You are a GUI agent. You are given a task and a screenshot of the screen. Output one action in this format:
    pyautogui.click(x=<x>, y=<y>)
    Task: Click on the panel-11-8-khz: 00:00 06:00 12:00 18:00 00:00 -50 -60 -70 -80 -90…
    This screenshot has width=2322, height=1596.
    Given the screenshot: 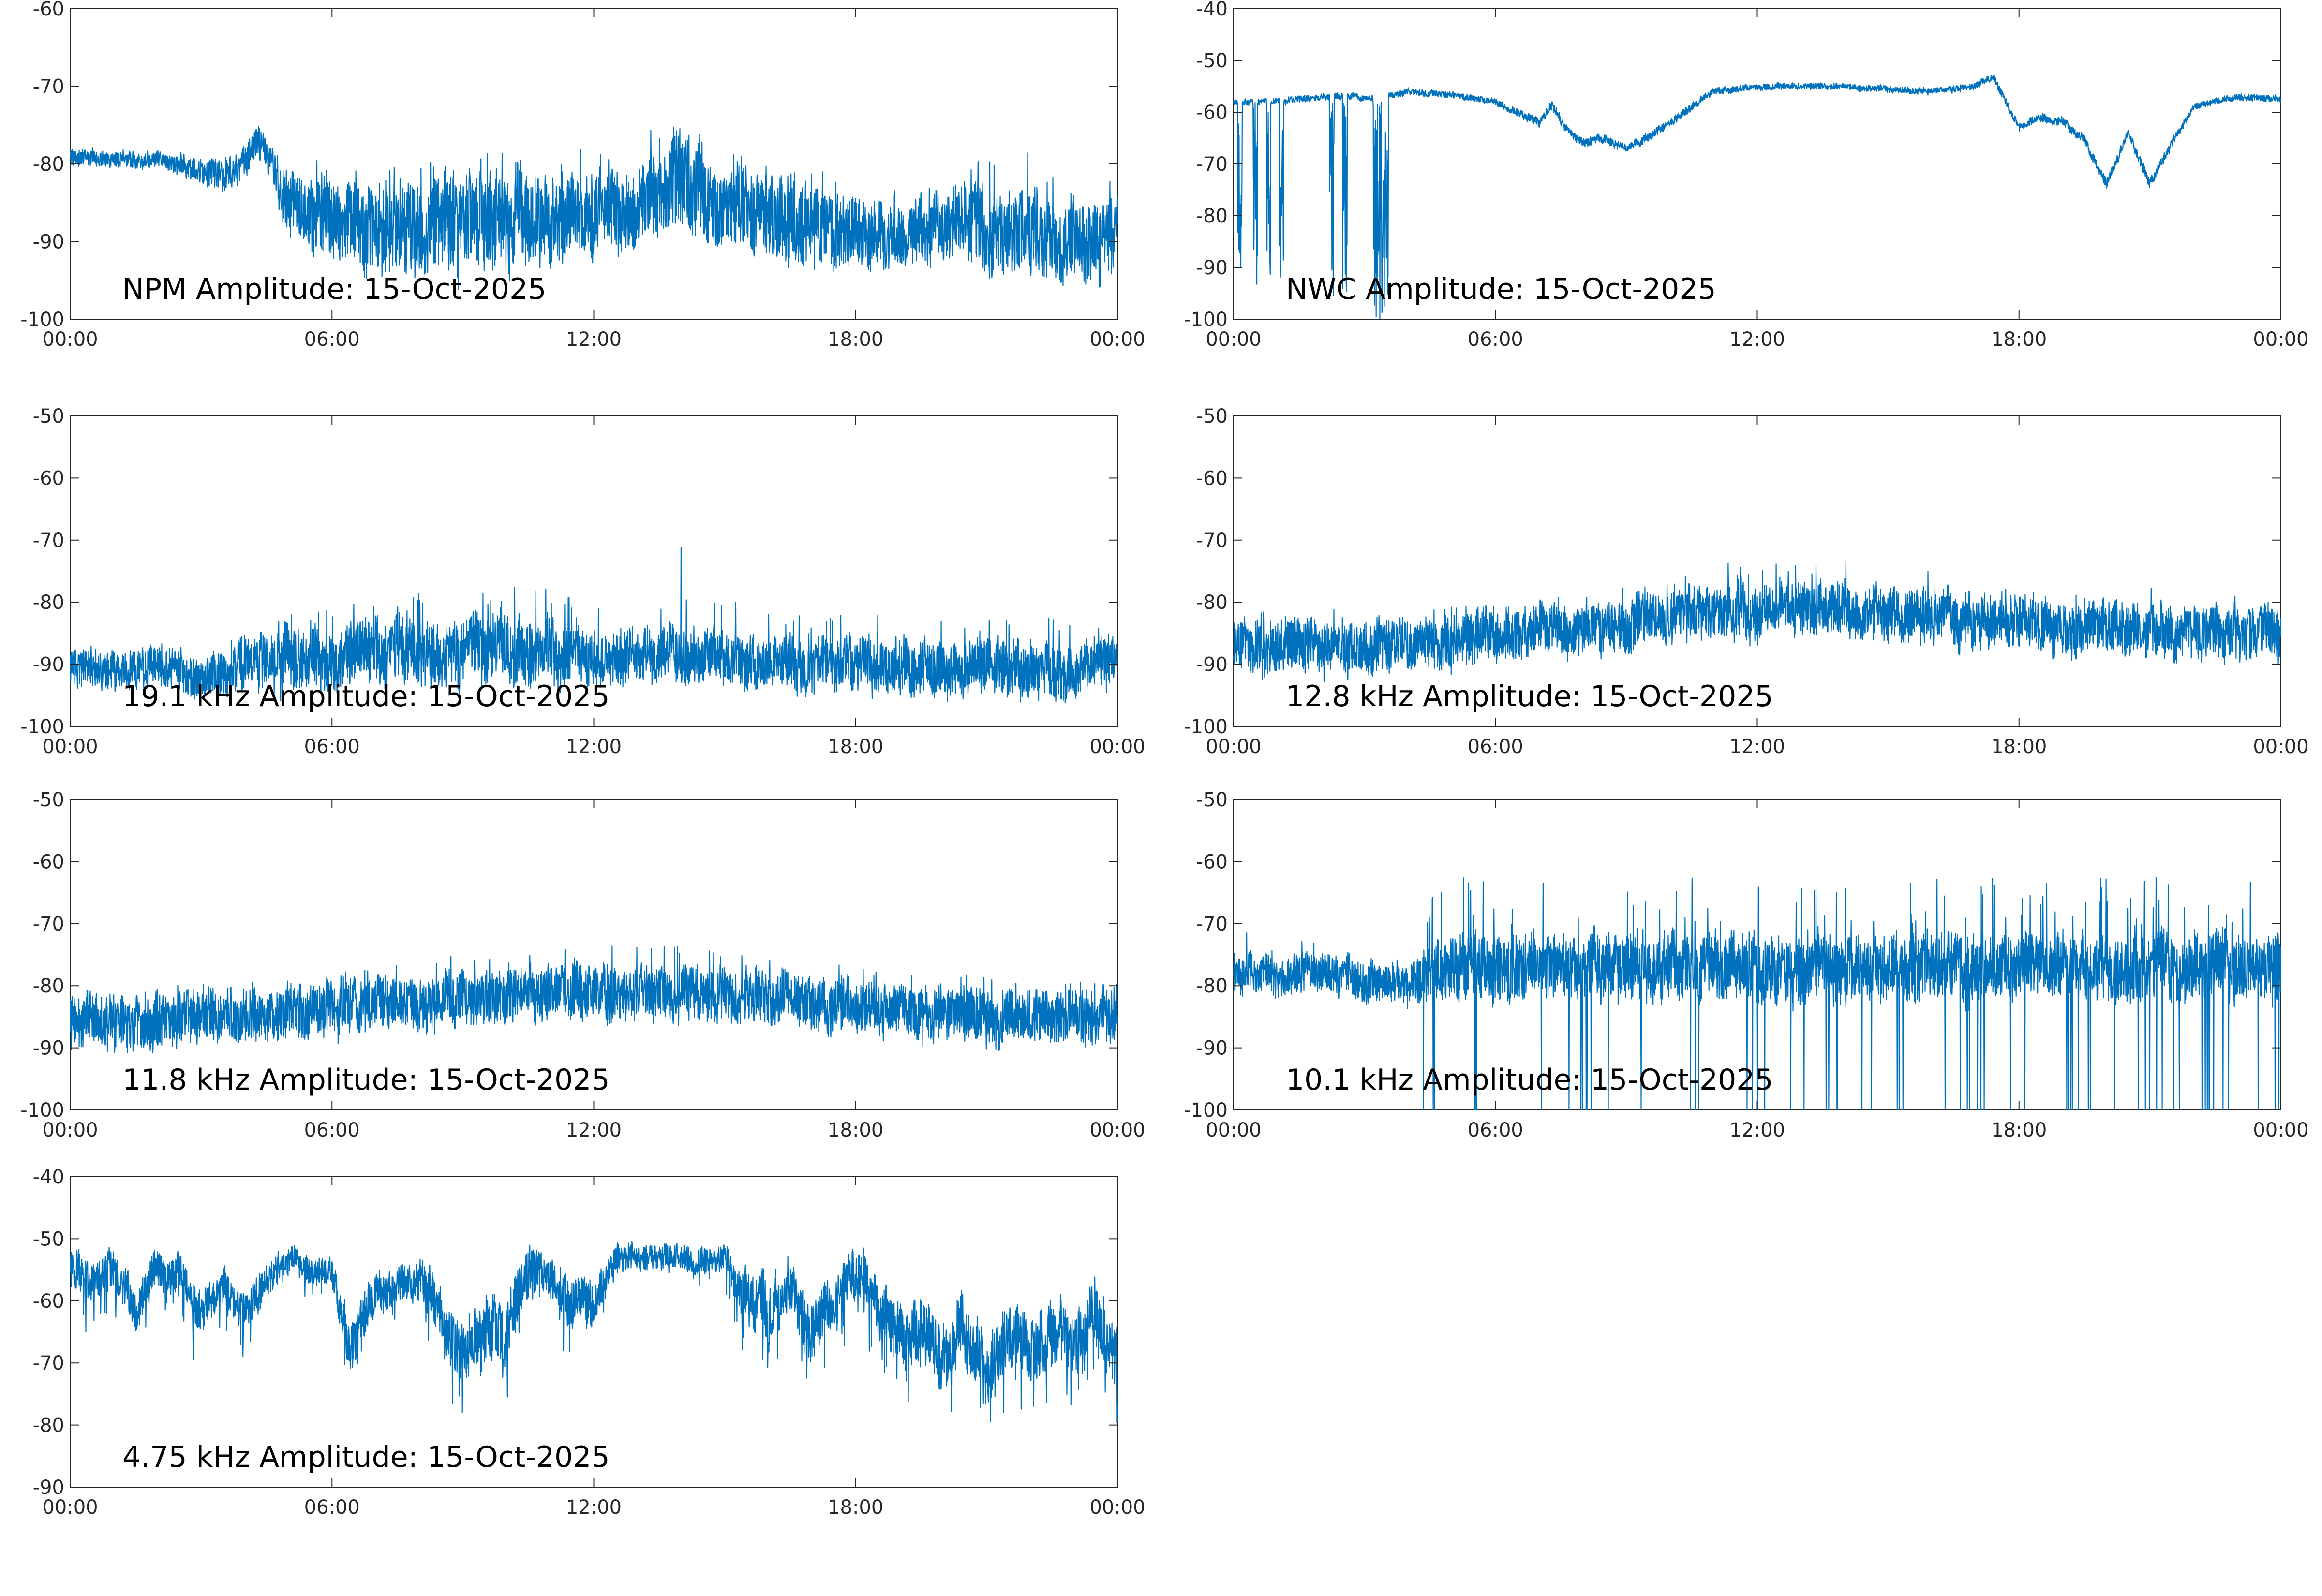 What is the action you would take?
    pyautogui.click(x=582, y=965)
    